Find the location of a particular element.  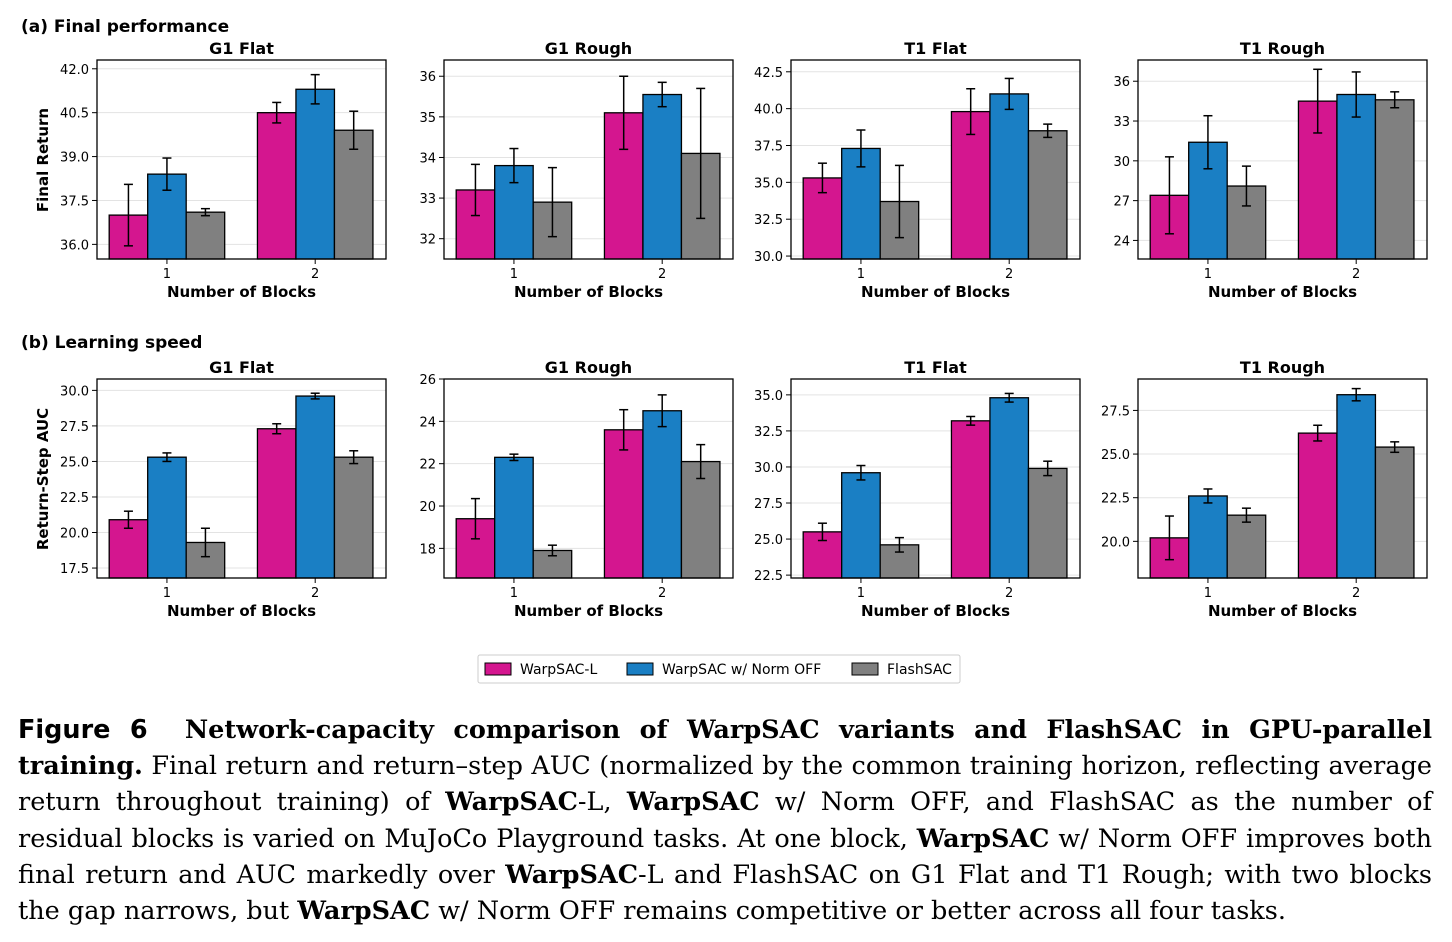

legend-swatch-flashsac is located at coordinates (865, 669).